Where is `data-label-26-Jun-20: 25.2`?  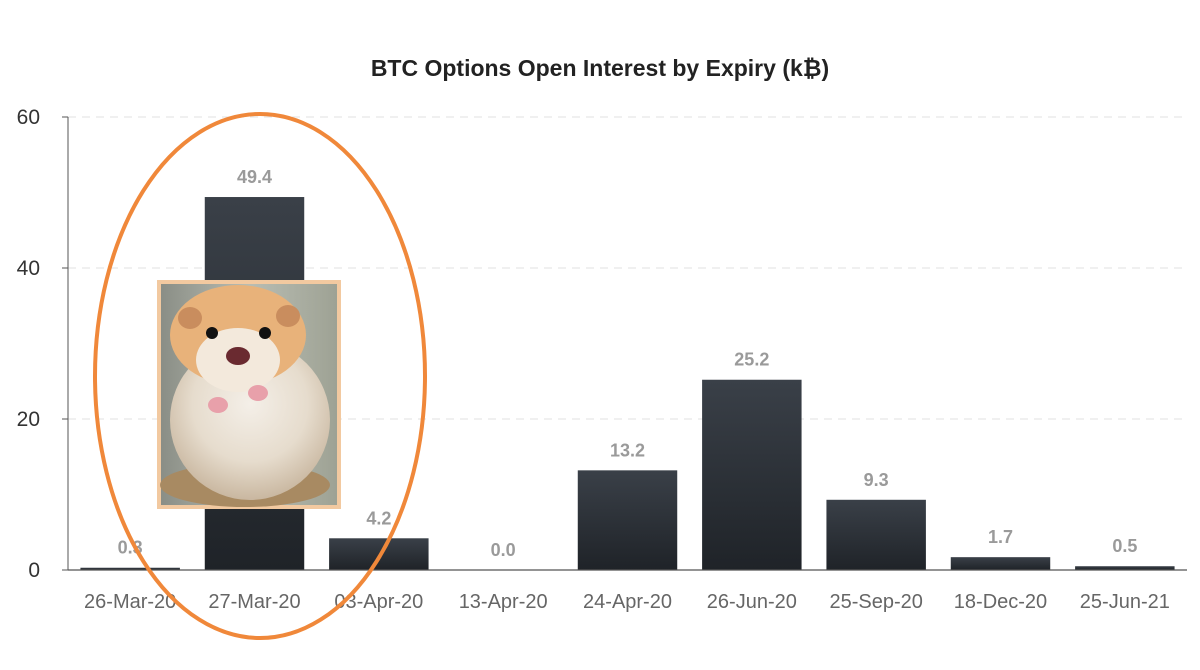 data-label-26-Jun-20: 25.2 is located at coordinates (751, 360).